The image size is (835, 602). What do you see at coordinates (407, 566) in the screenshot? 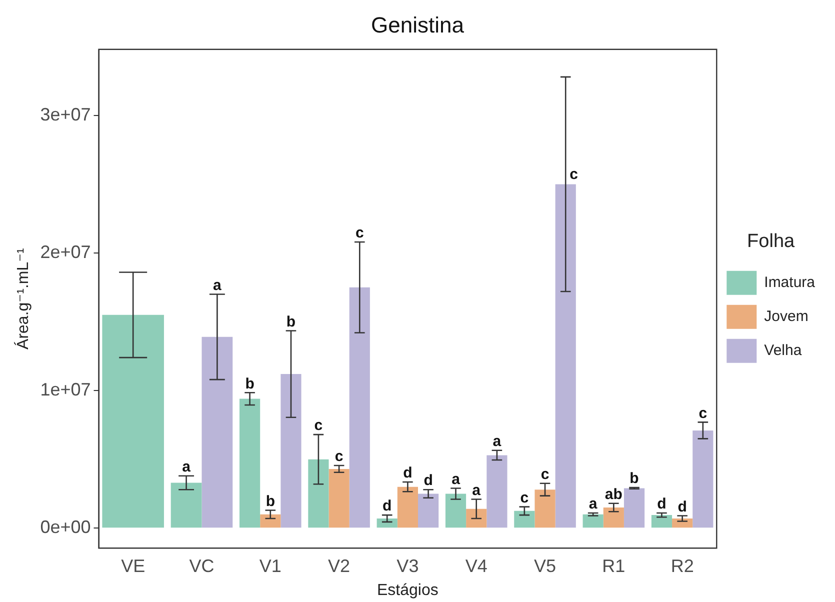
I see `x-tick-label: V3` at bounding box center [407, 566].